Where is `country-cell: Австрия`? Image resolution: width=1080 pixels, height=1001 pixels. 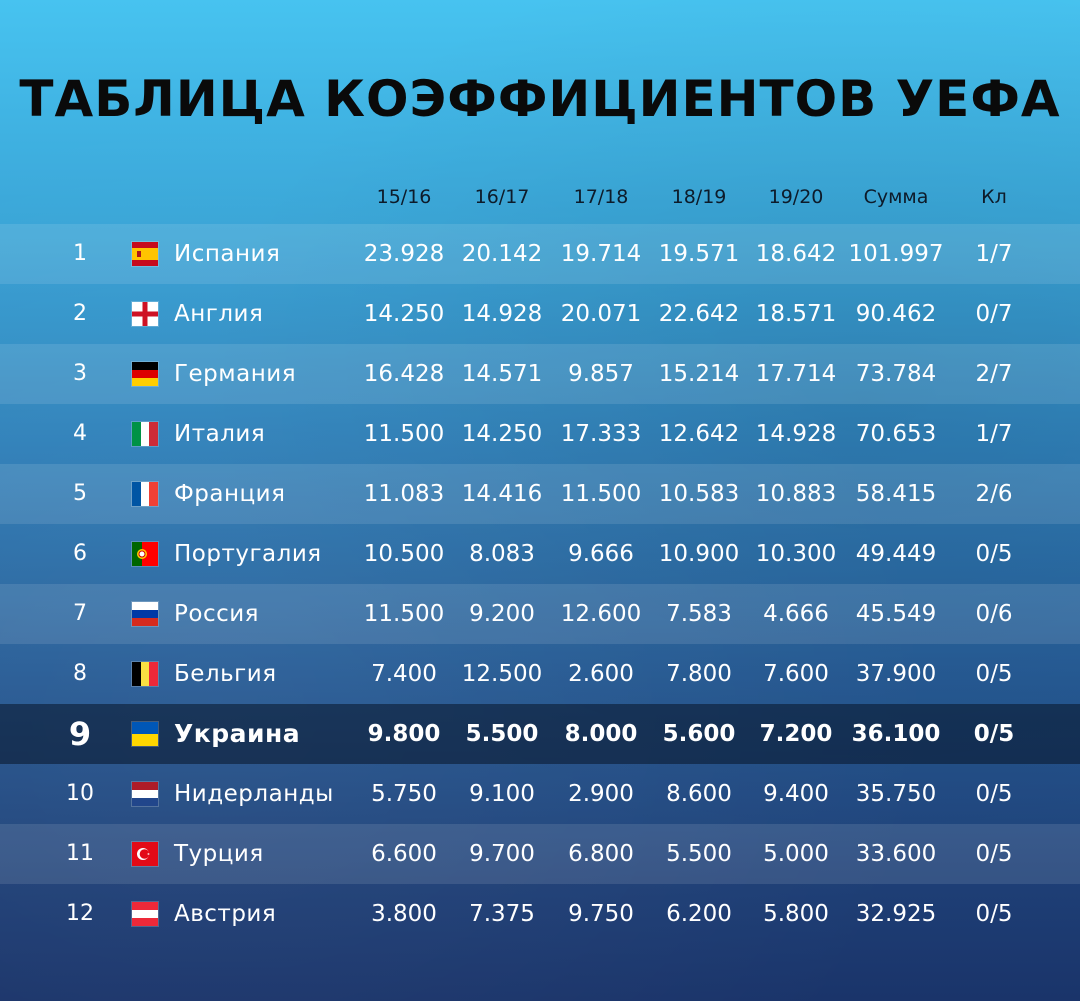 country-cell: Австрия is located at coordinates (225, 914).